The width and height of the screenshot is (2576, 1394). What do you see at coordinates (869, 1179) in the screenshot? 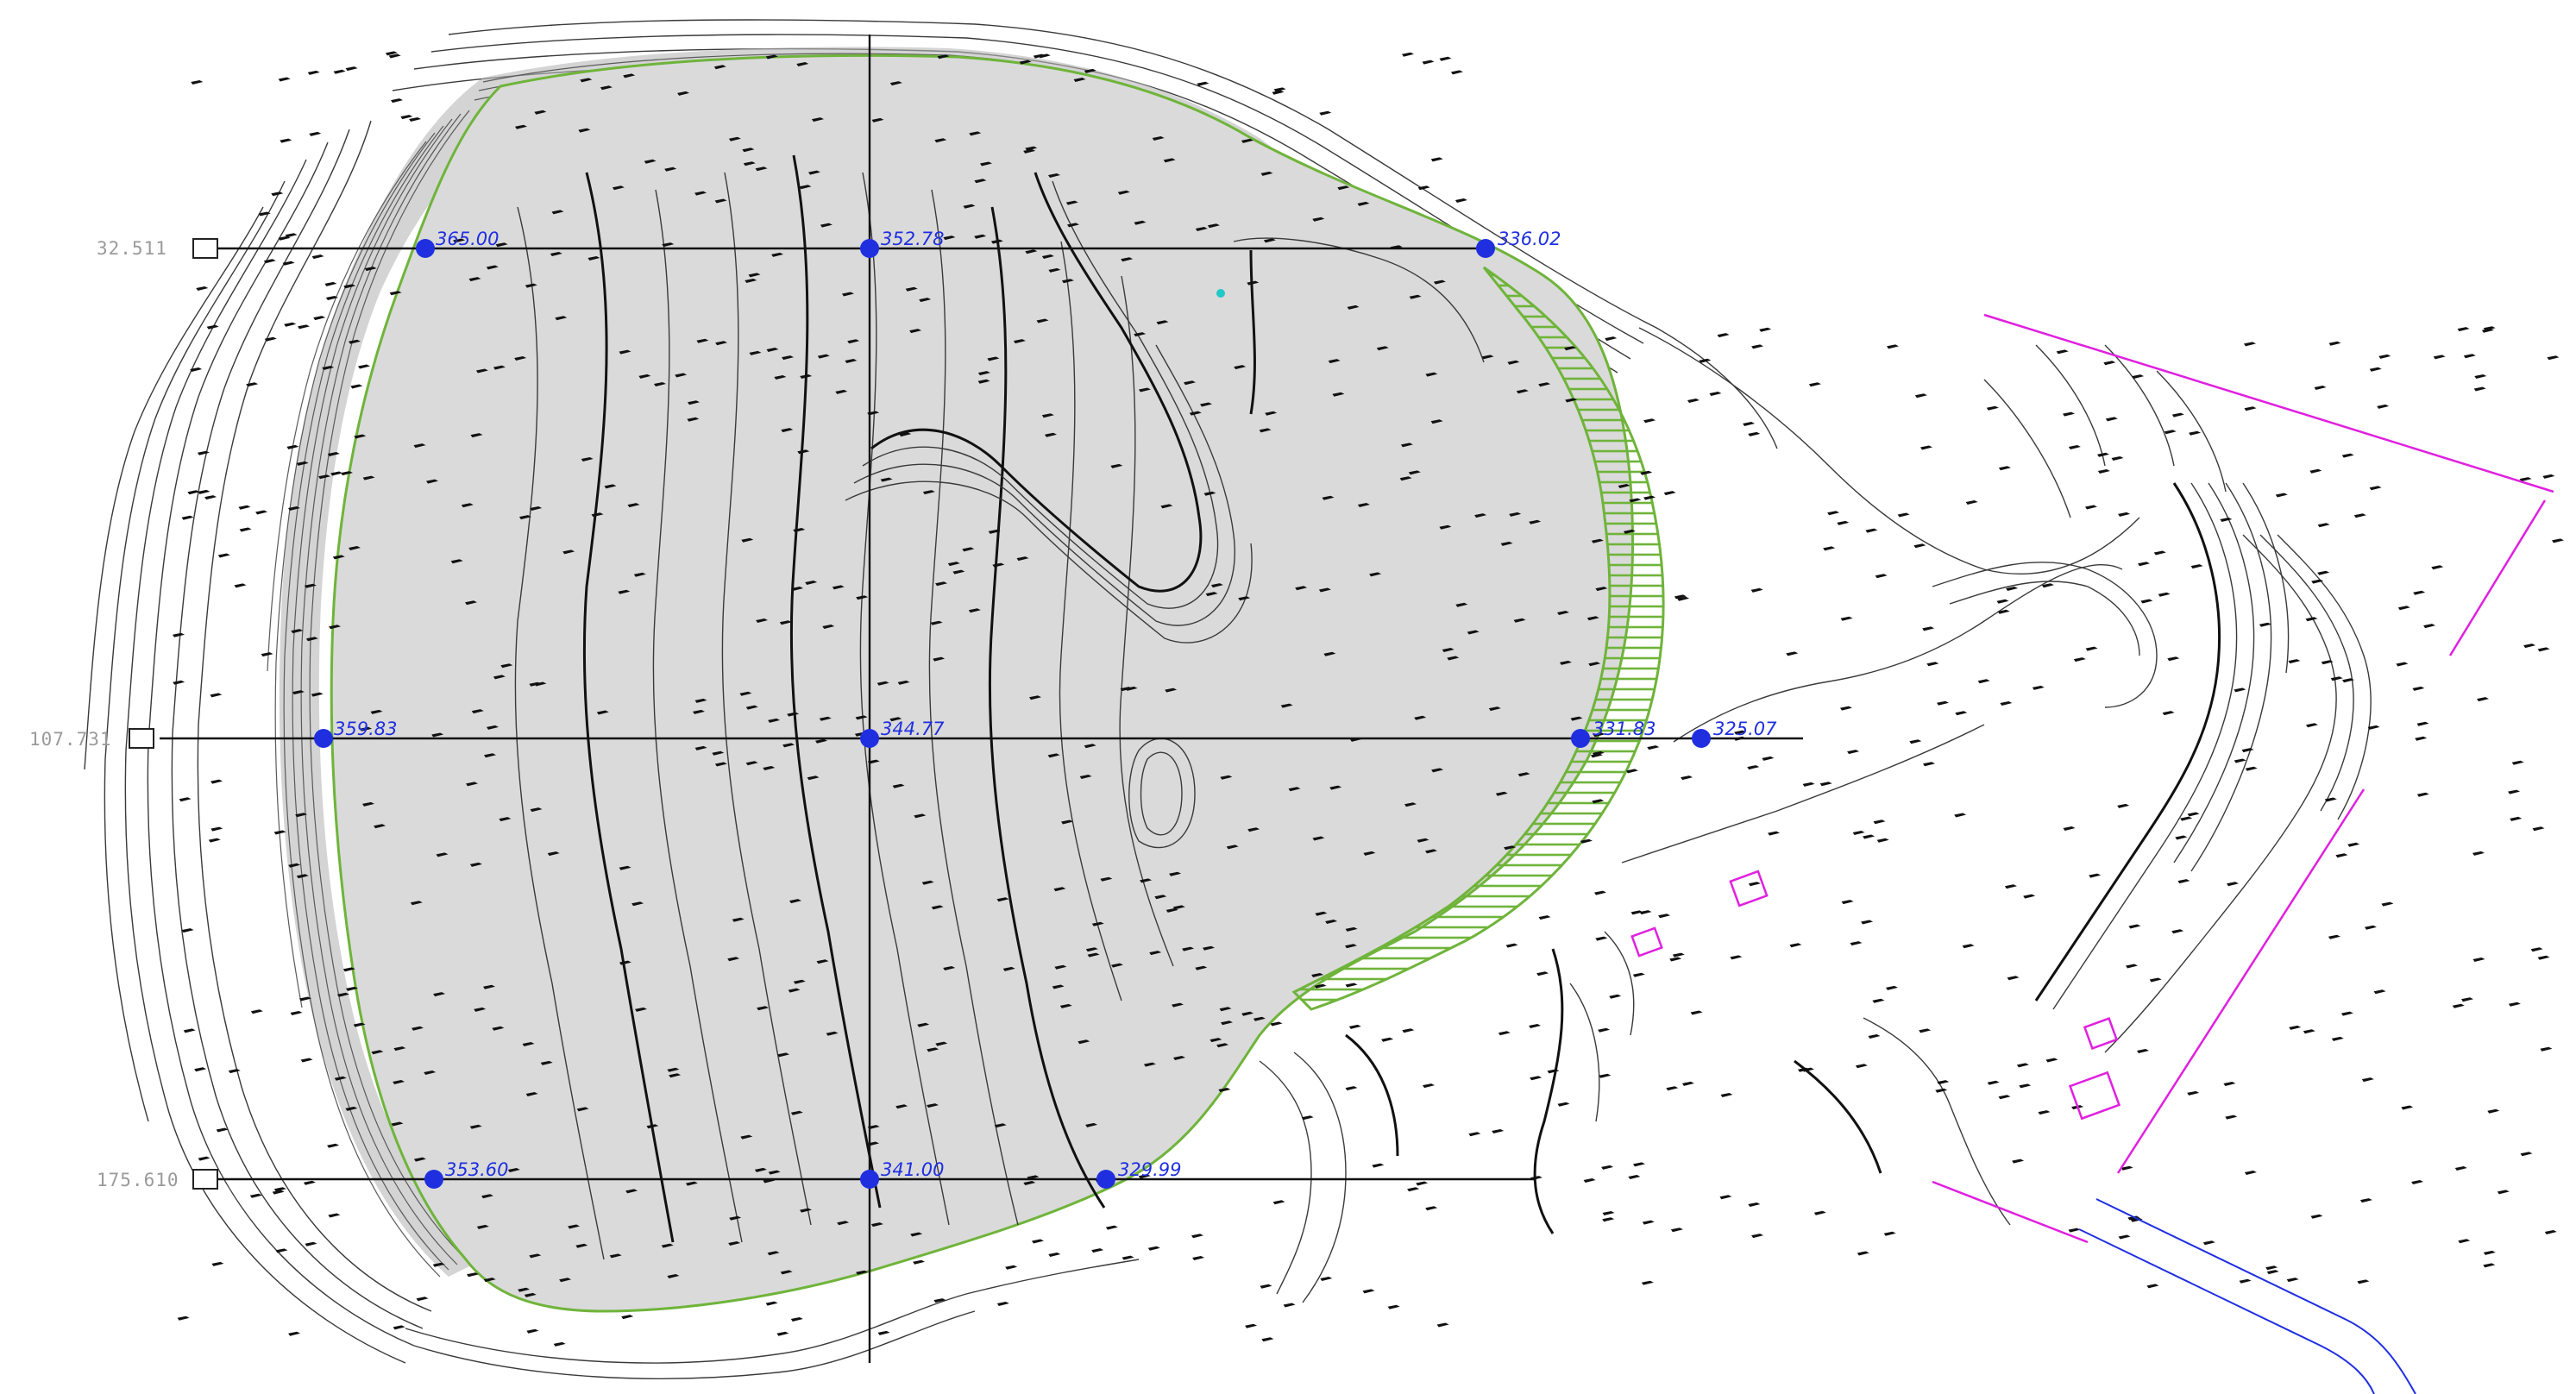
I see `survey-point-icon` at bounding box center [869, 1179].